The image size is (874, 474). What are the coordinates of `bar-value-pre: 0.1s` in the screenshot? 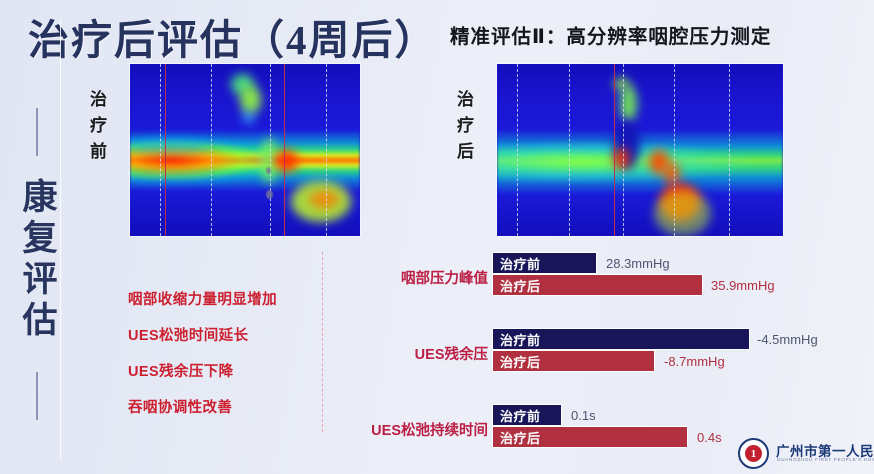 It's located at (583, 415).